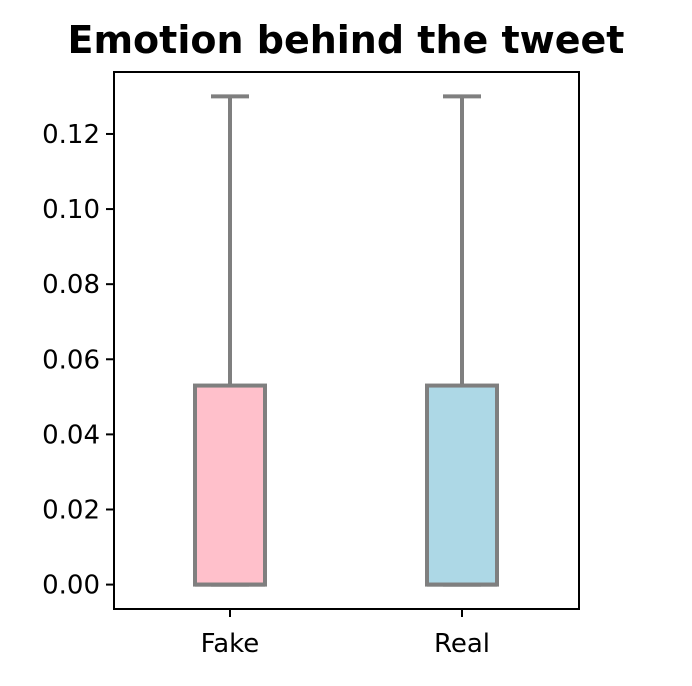 The image size is (692, 686). What do you see at coordinates (71, 435) in the screenshot?
I see `y-tick-label: 0.04` at bounding box center [71, 435].